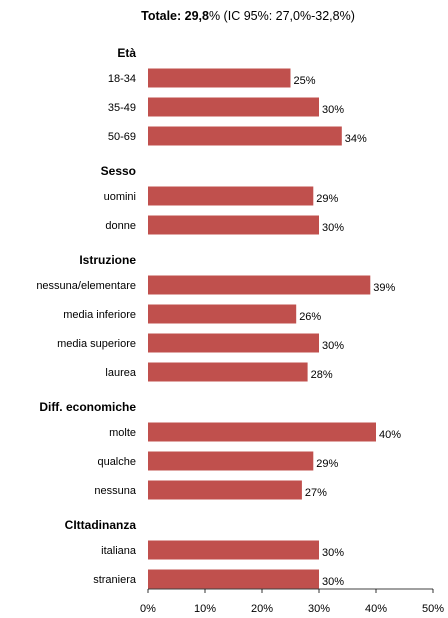  What do you see at coordinates (122, 108) in the screenshot?
I see `category-label: 35-49` at bounding box center [122, 108].